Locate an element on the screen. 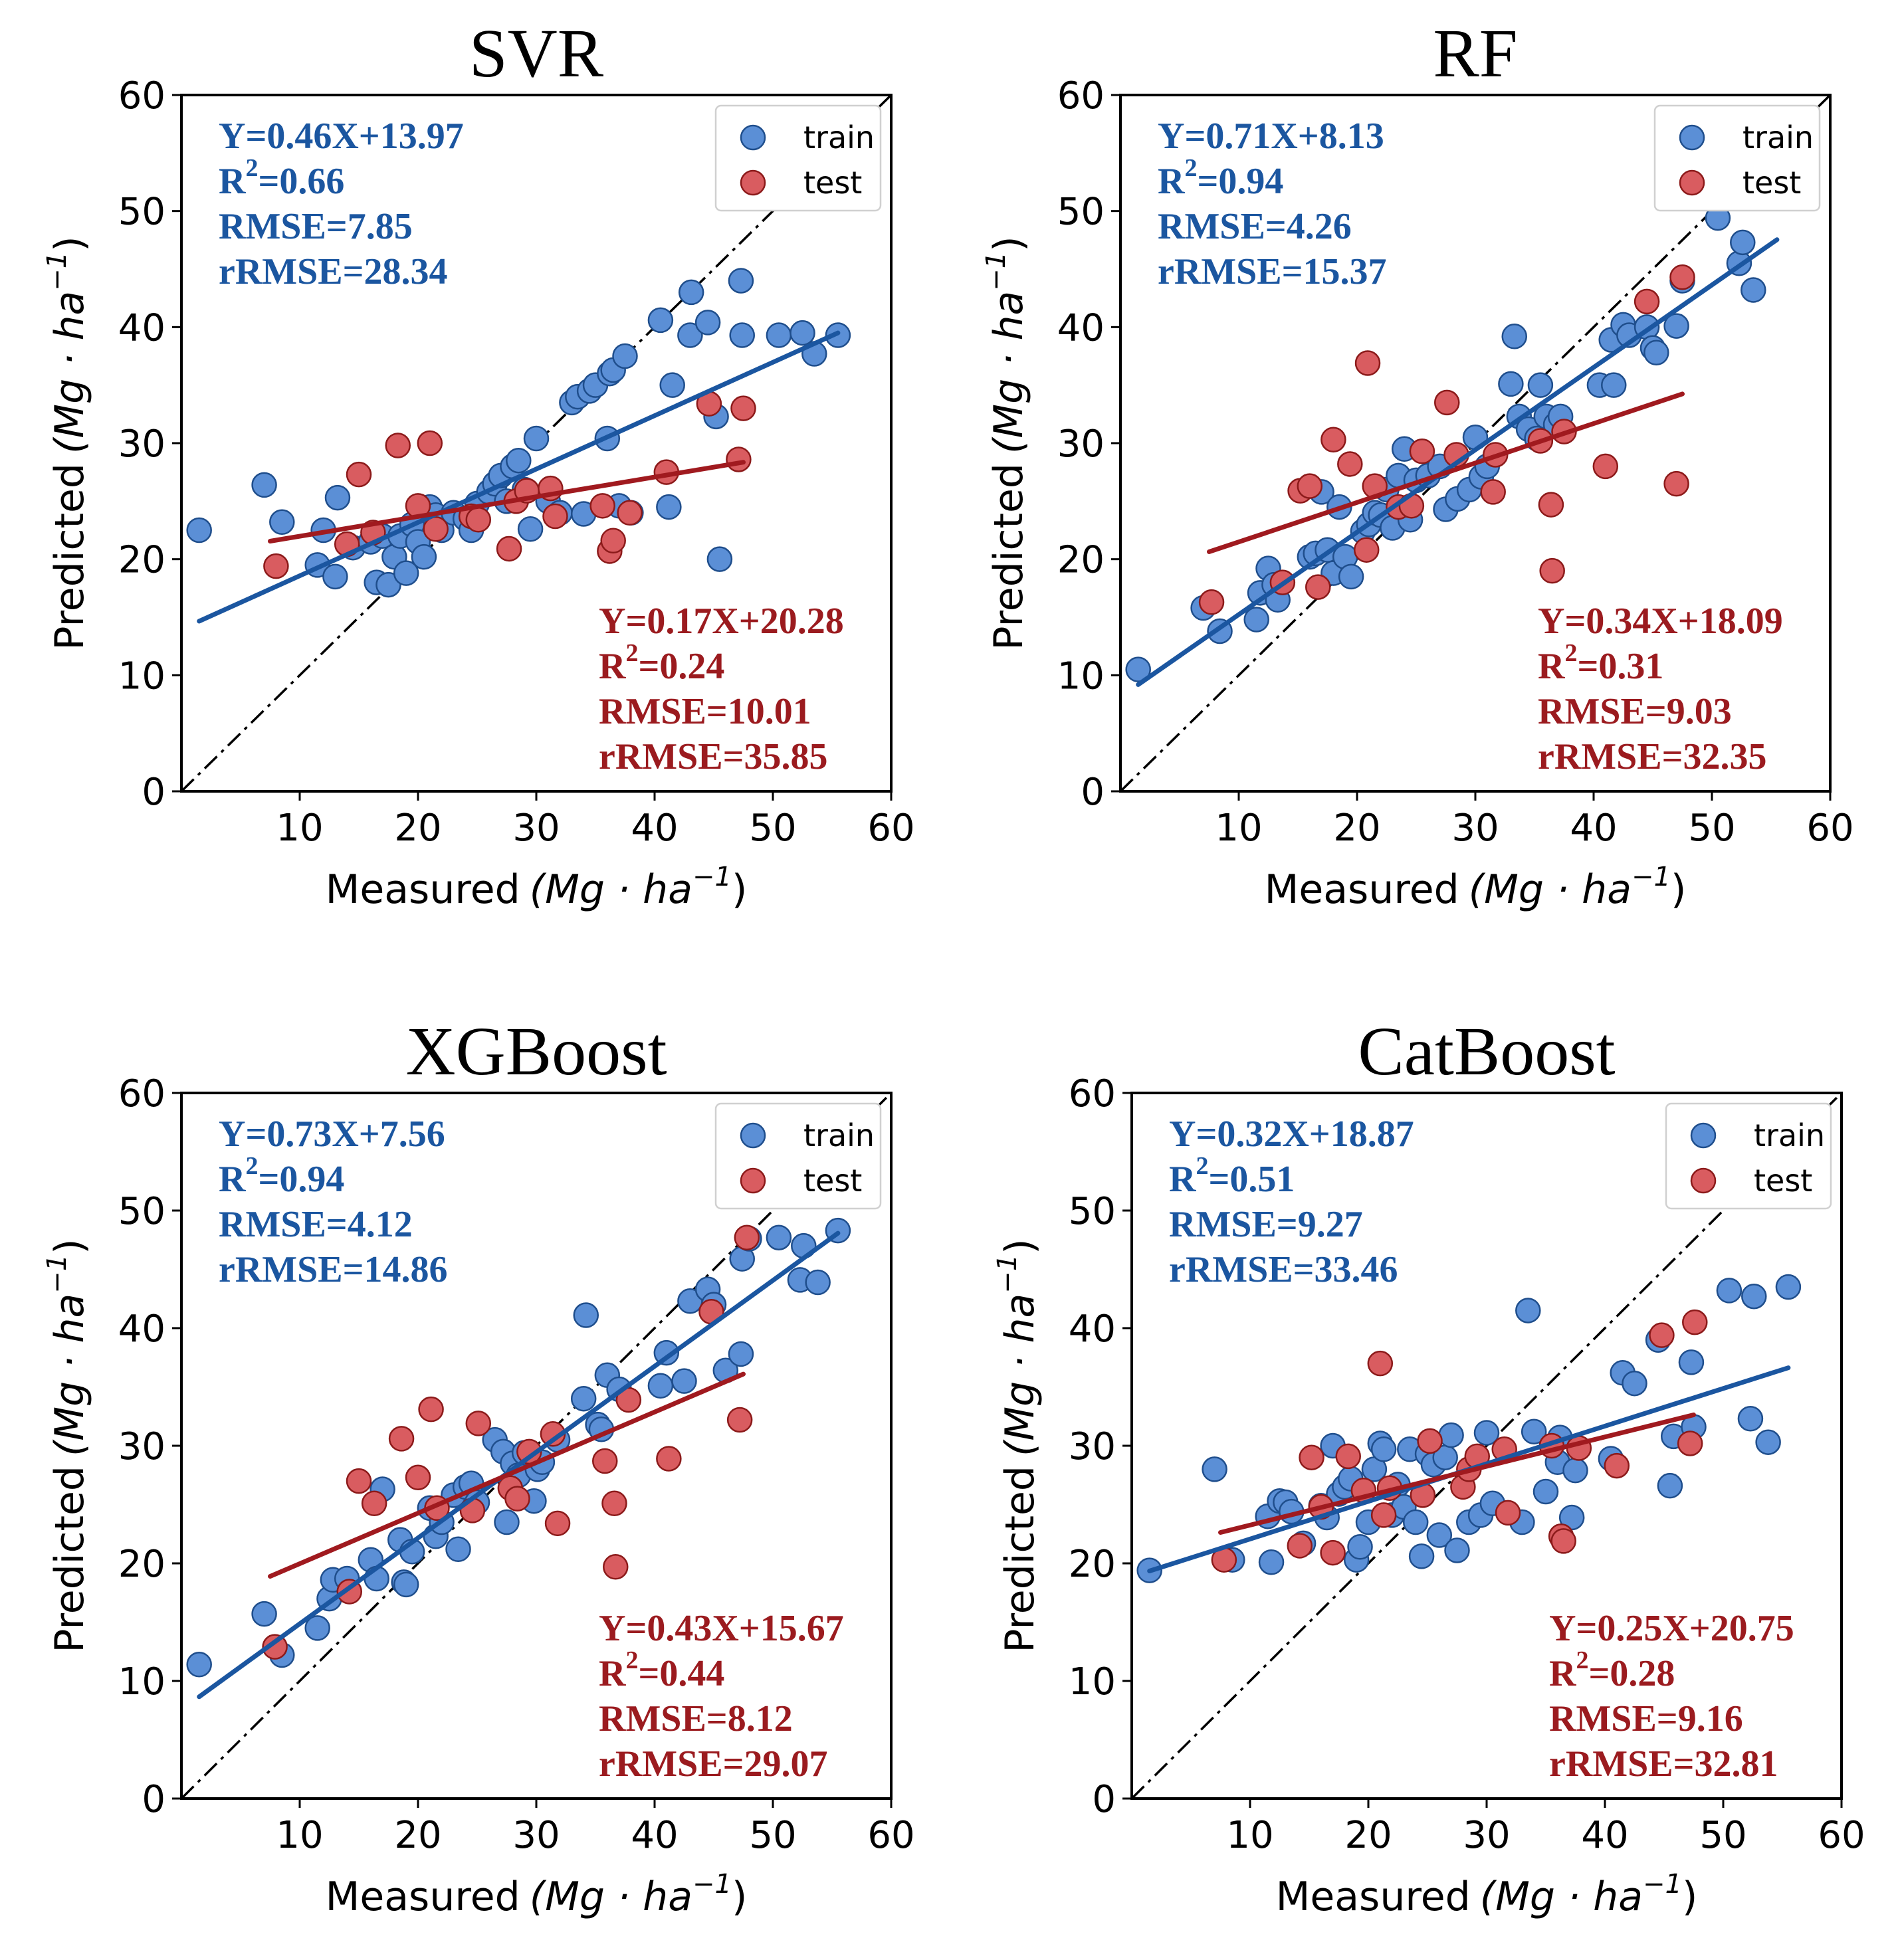  y-tick-label: 40 is located at coordinates (1092, 1329).